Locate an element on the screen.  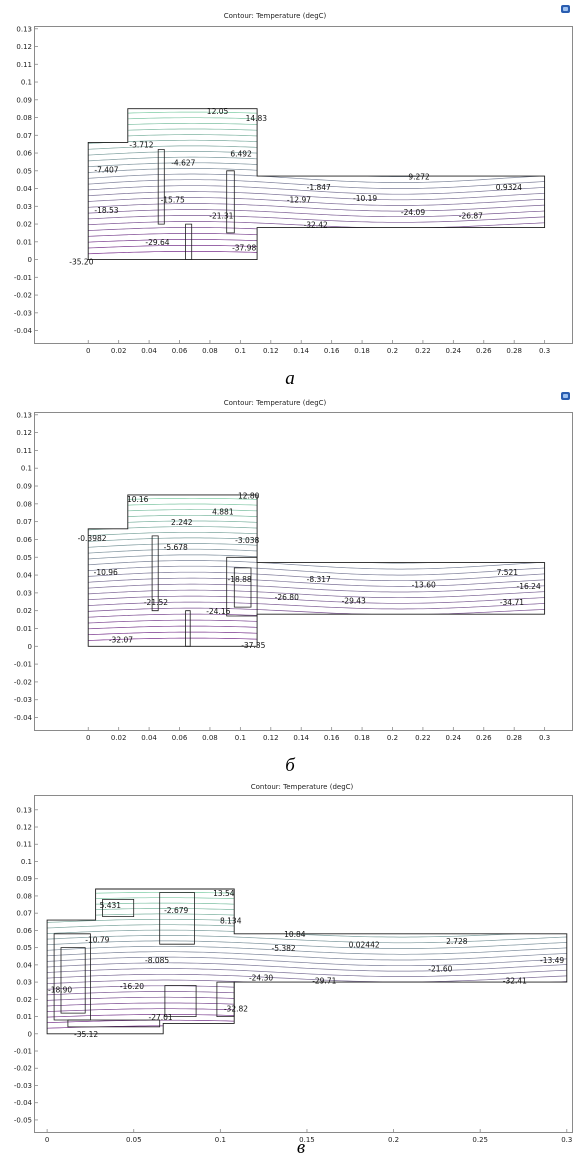
contour-label: -12.97 is located at coordinates (299, 200).